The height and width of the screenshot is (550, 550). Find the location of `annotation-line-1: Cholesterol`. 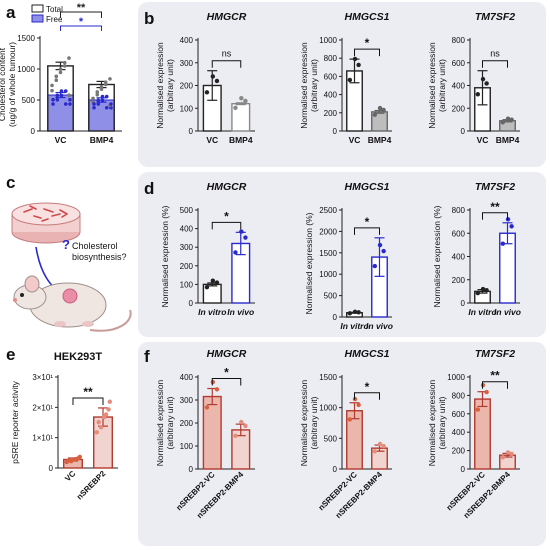

annotation-line-1: Cholesterol is located at coordinates (95, 246).